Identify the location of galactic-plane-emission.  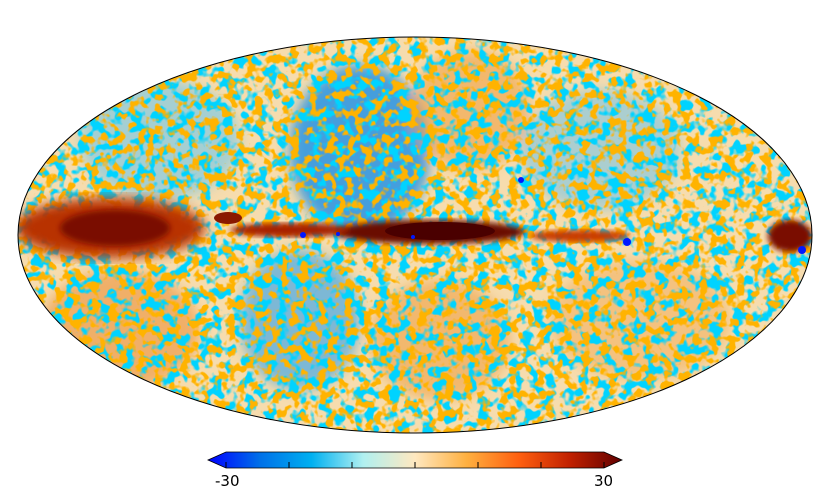
(415, 228).